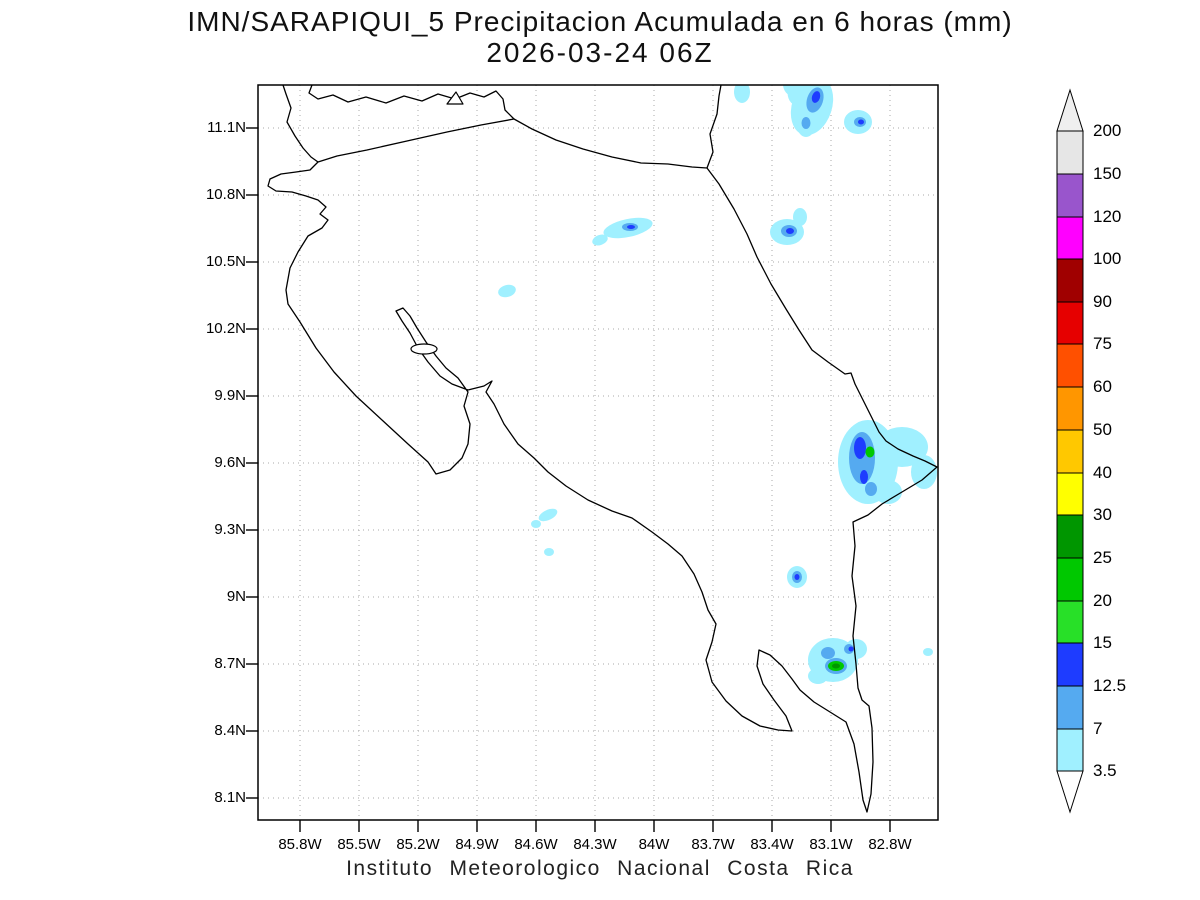 The image size is (1200, 900). I want to click on nicaragua-caribbean-coast, so click(714, 127).